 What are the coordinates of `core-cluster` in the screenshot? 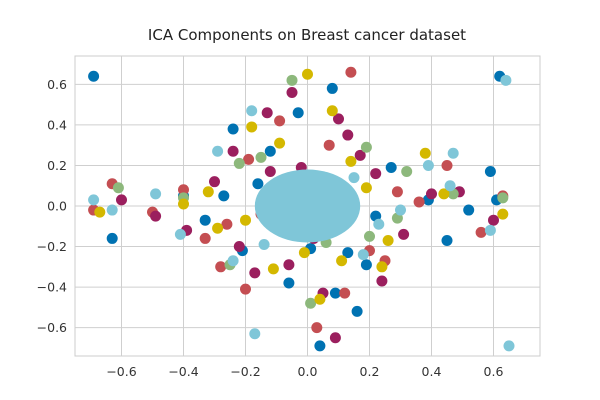 It's located at (307, 206).